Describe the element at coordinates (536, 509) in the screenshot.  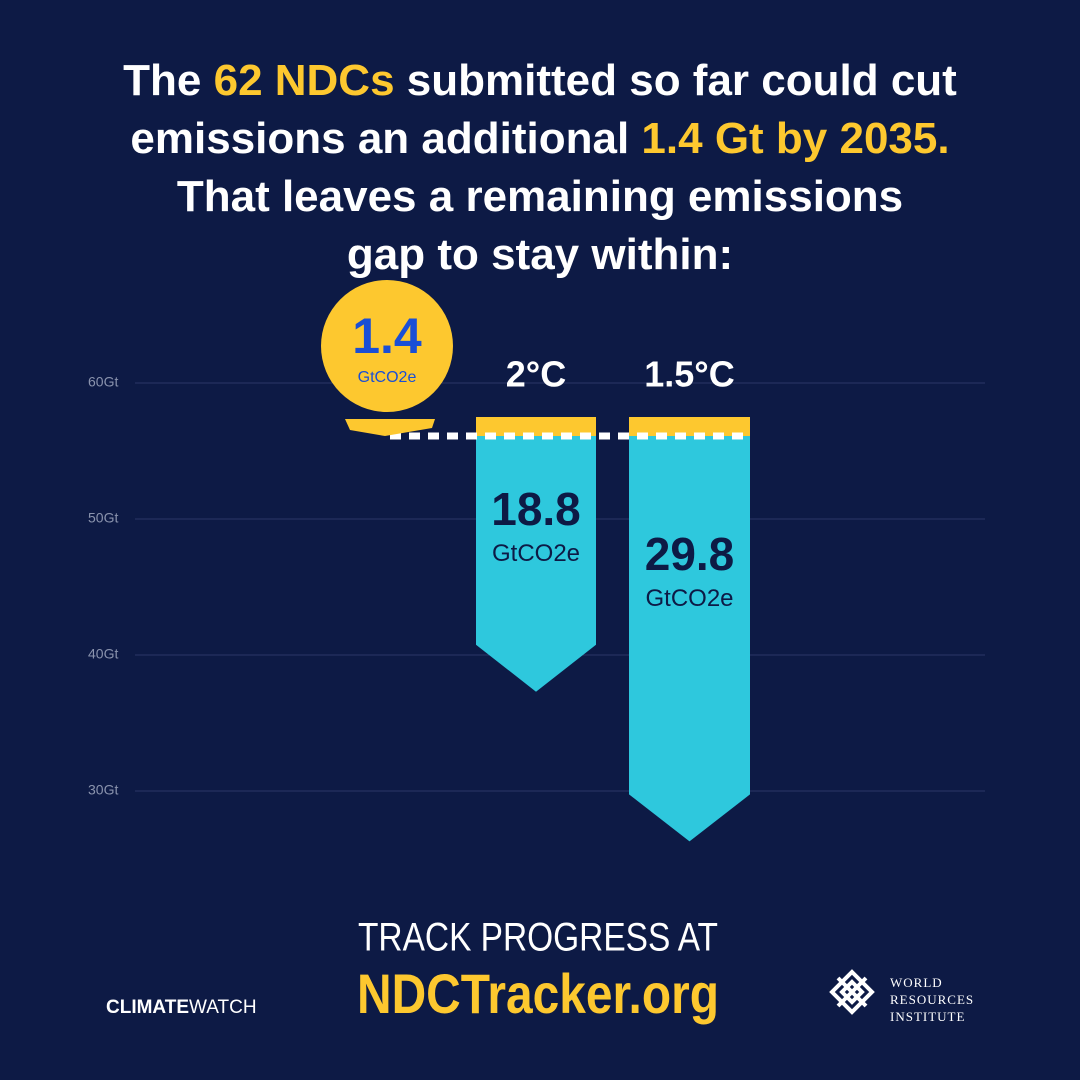
I see `value-label: 18.8` at that location.